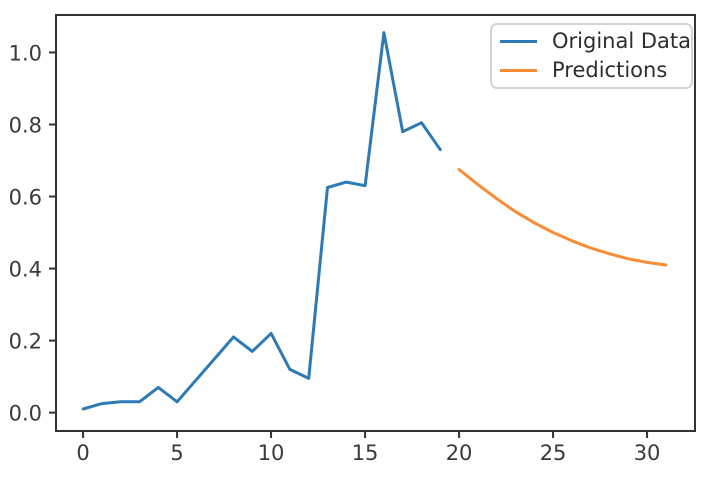 This screenshot has width=720, height=490. What do you see at coordinates (25, 342) in the screenshot?
I see `y-tick-label: 0.2` at bounding box center [25, 342].